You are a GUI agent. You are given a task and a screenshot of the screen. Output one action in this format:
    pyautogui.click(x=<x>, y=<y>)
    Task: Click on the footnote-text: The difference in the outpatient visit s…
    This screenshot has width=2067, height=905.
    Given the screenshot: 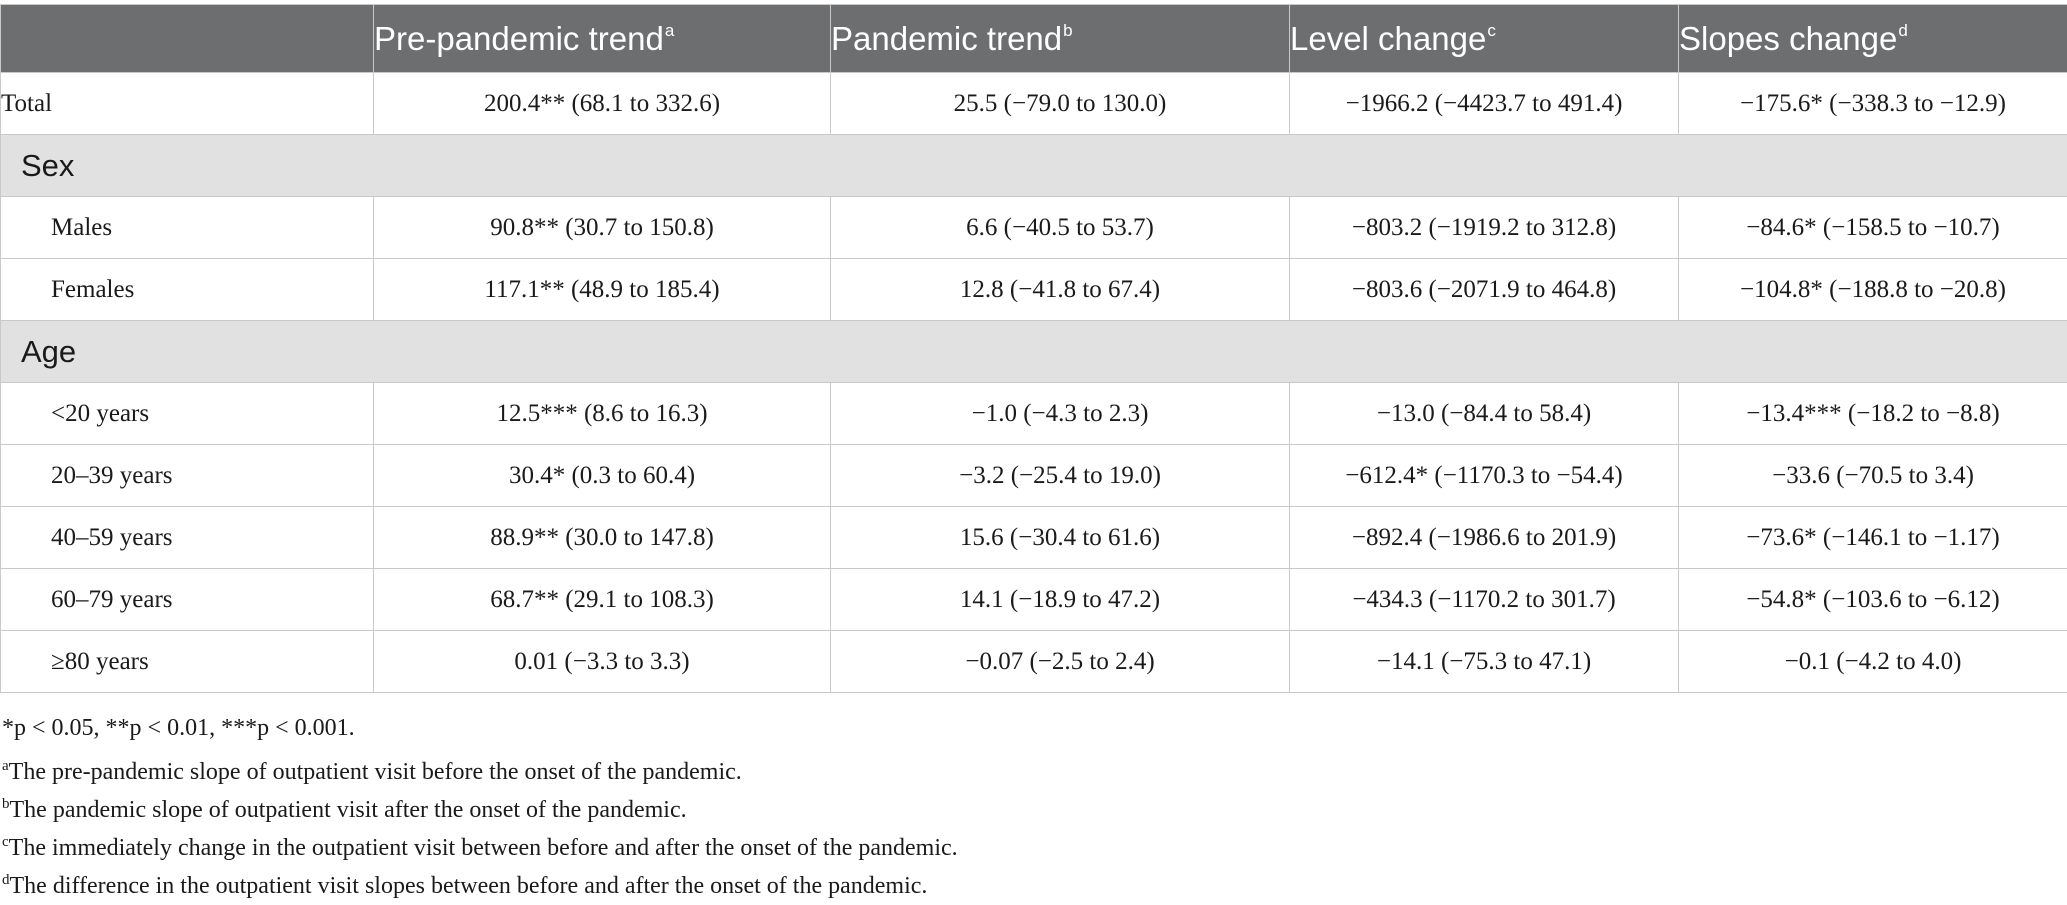 What is the action you would take?
    pyautogui.click(x=469, y=886)
    